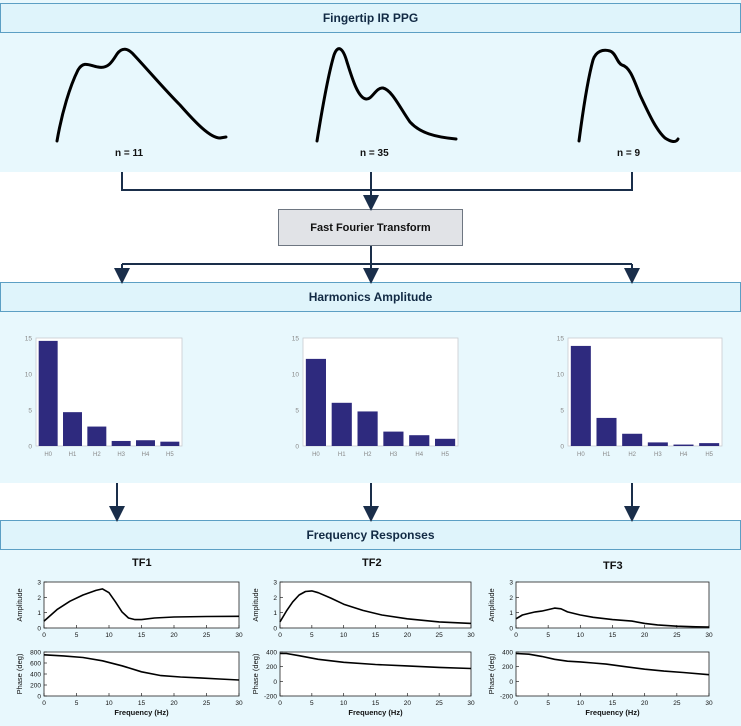 The image size is (741, 726). Describe the element at coordinates (129, 153) in the screenshot. I see `waveform-1-label: n = 11` at that location.